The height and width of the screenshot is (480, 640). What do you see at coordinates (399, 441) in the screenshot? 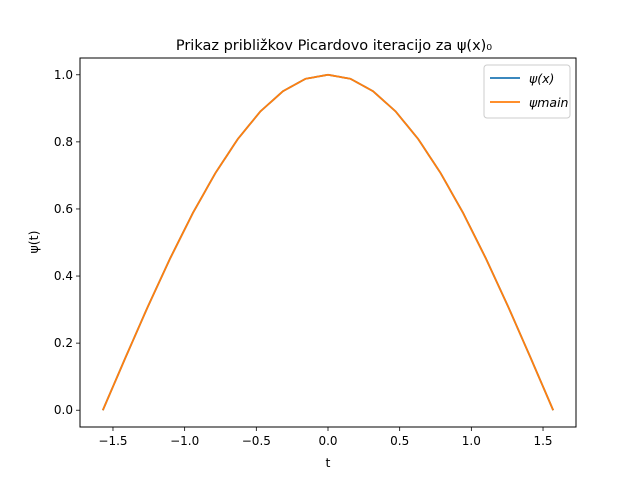
I see `x-tick-label: 0.5` at bounding box center [399, 441].